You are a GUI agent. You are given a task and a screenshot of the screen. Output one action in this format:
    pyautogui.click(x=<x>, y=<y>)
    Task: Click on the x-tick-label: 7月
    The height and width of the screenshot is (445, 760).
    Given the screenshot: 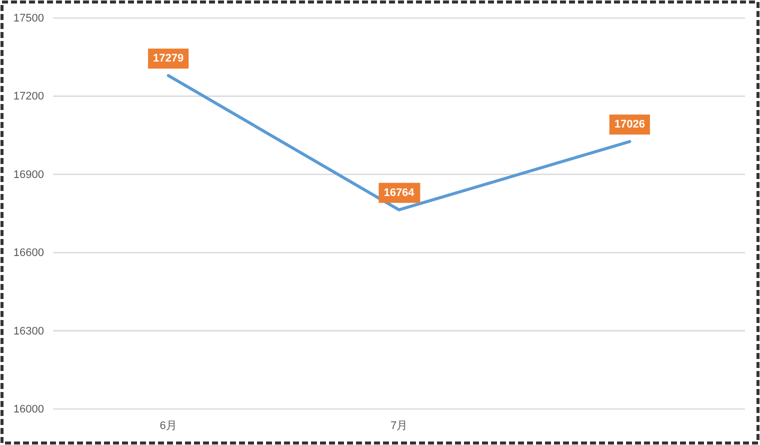 What is the action you would take?
    pyautogui.click(x=399, y=426)
    